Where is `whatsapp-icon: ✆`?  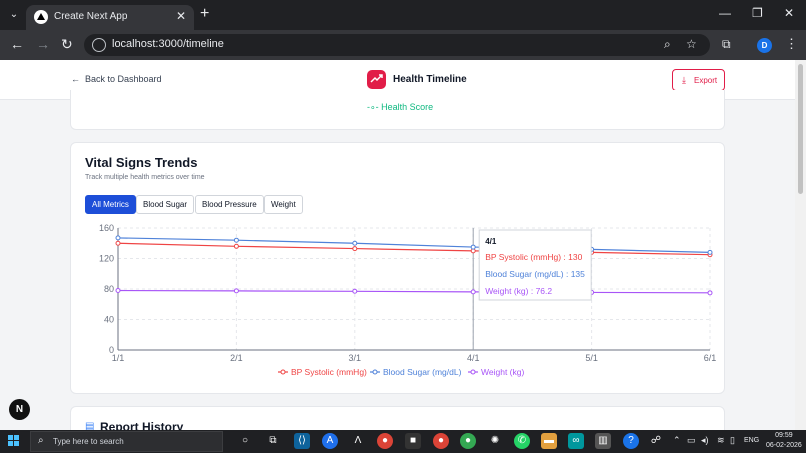
whatsapp-icon: ✆ is located at coordinates (522, 441).